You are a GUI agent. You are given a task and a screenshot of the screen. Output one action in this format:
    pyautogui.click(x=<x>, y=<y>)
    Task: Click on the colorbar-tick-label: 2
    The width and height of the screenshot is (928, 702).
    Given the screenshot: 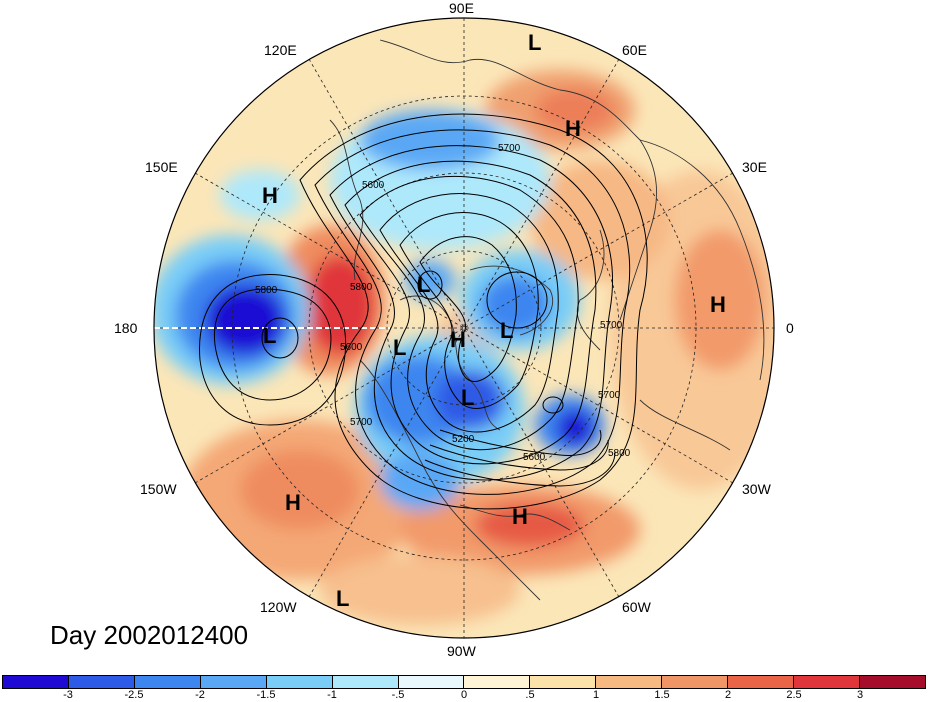 What is the action you would take?
    pyautogui.click(x=728, y=695)
    